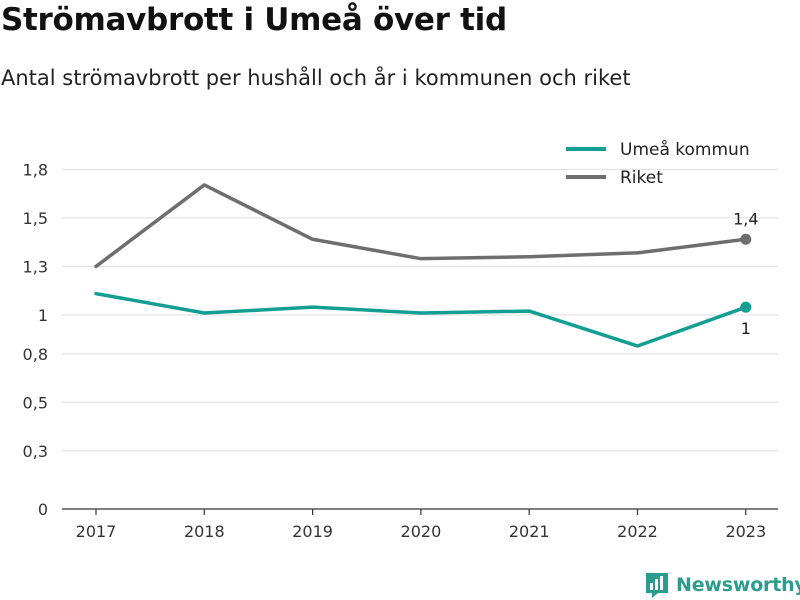  I want to click on x-tick-label: 2019, so click(312, 531).